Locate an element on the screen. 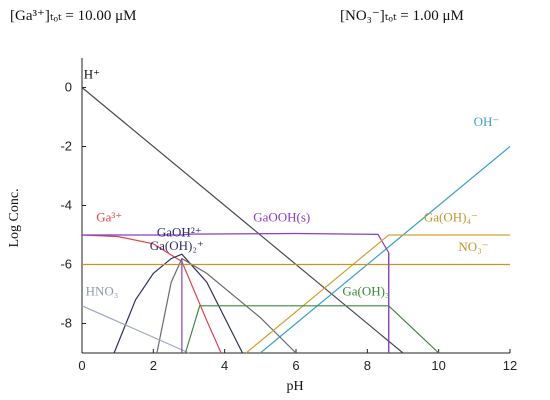 The width and height of the screenshot is (550, 400). series-label: GaOOH(s) is located at coordinates (281, 217).